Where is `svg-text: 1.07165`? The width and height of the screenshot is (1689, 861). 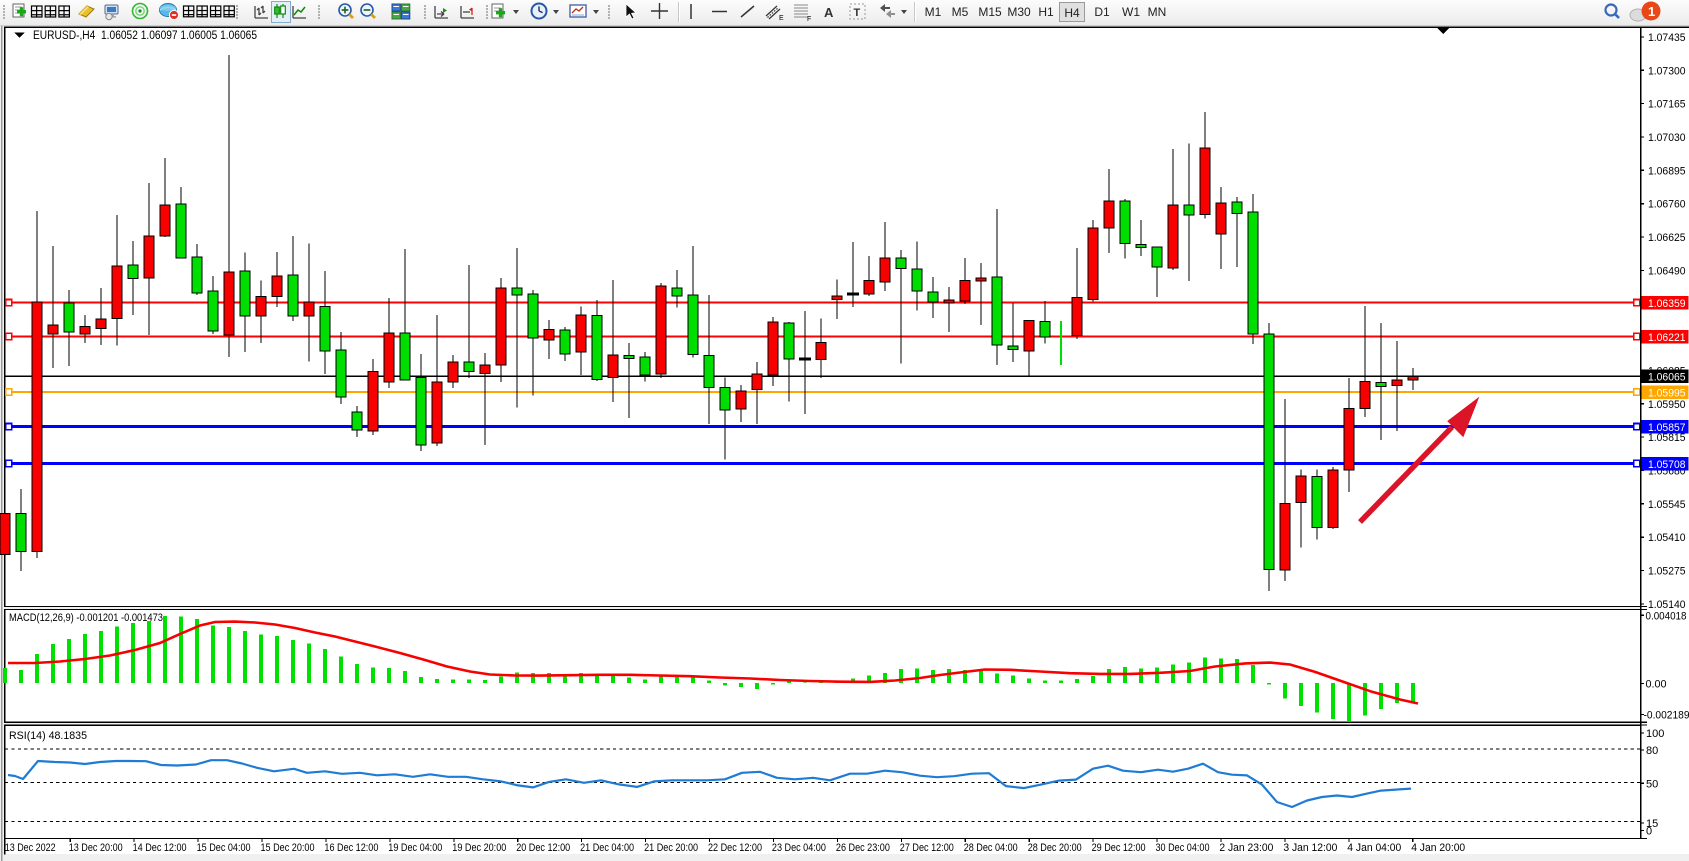 svg-text: 1.07165 is located at coordinates (1667, 105).